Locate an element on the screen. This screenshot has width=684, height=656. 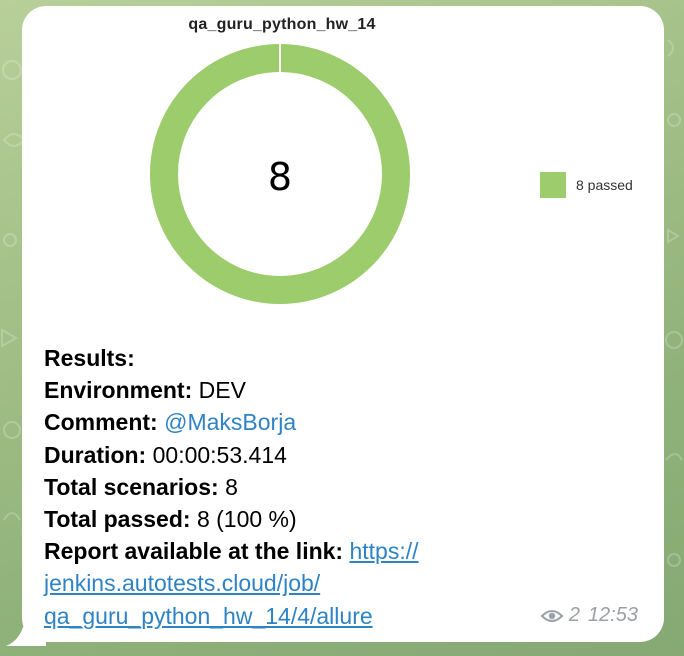
comment-mention-link: @MaksBorja is located at coordinates (230, 422).